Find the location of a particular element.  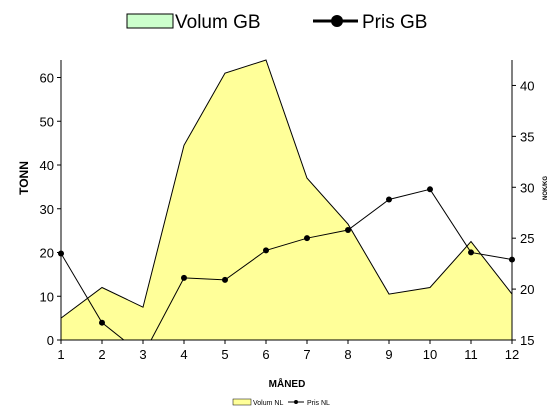

x-tick-label: 10 is located at coordinates (430, 354).